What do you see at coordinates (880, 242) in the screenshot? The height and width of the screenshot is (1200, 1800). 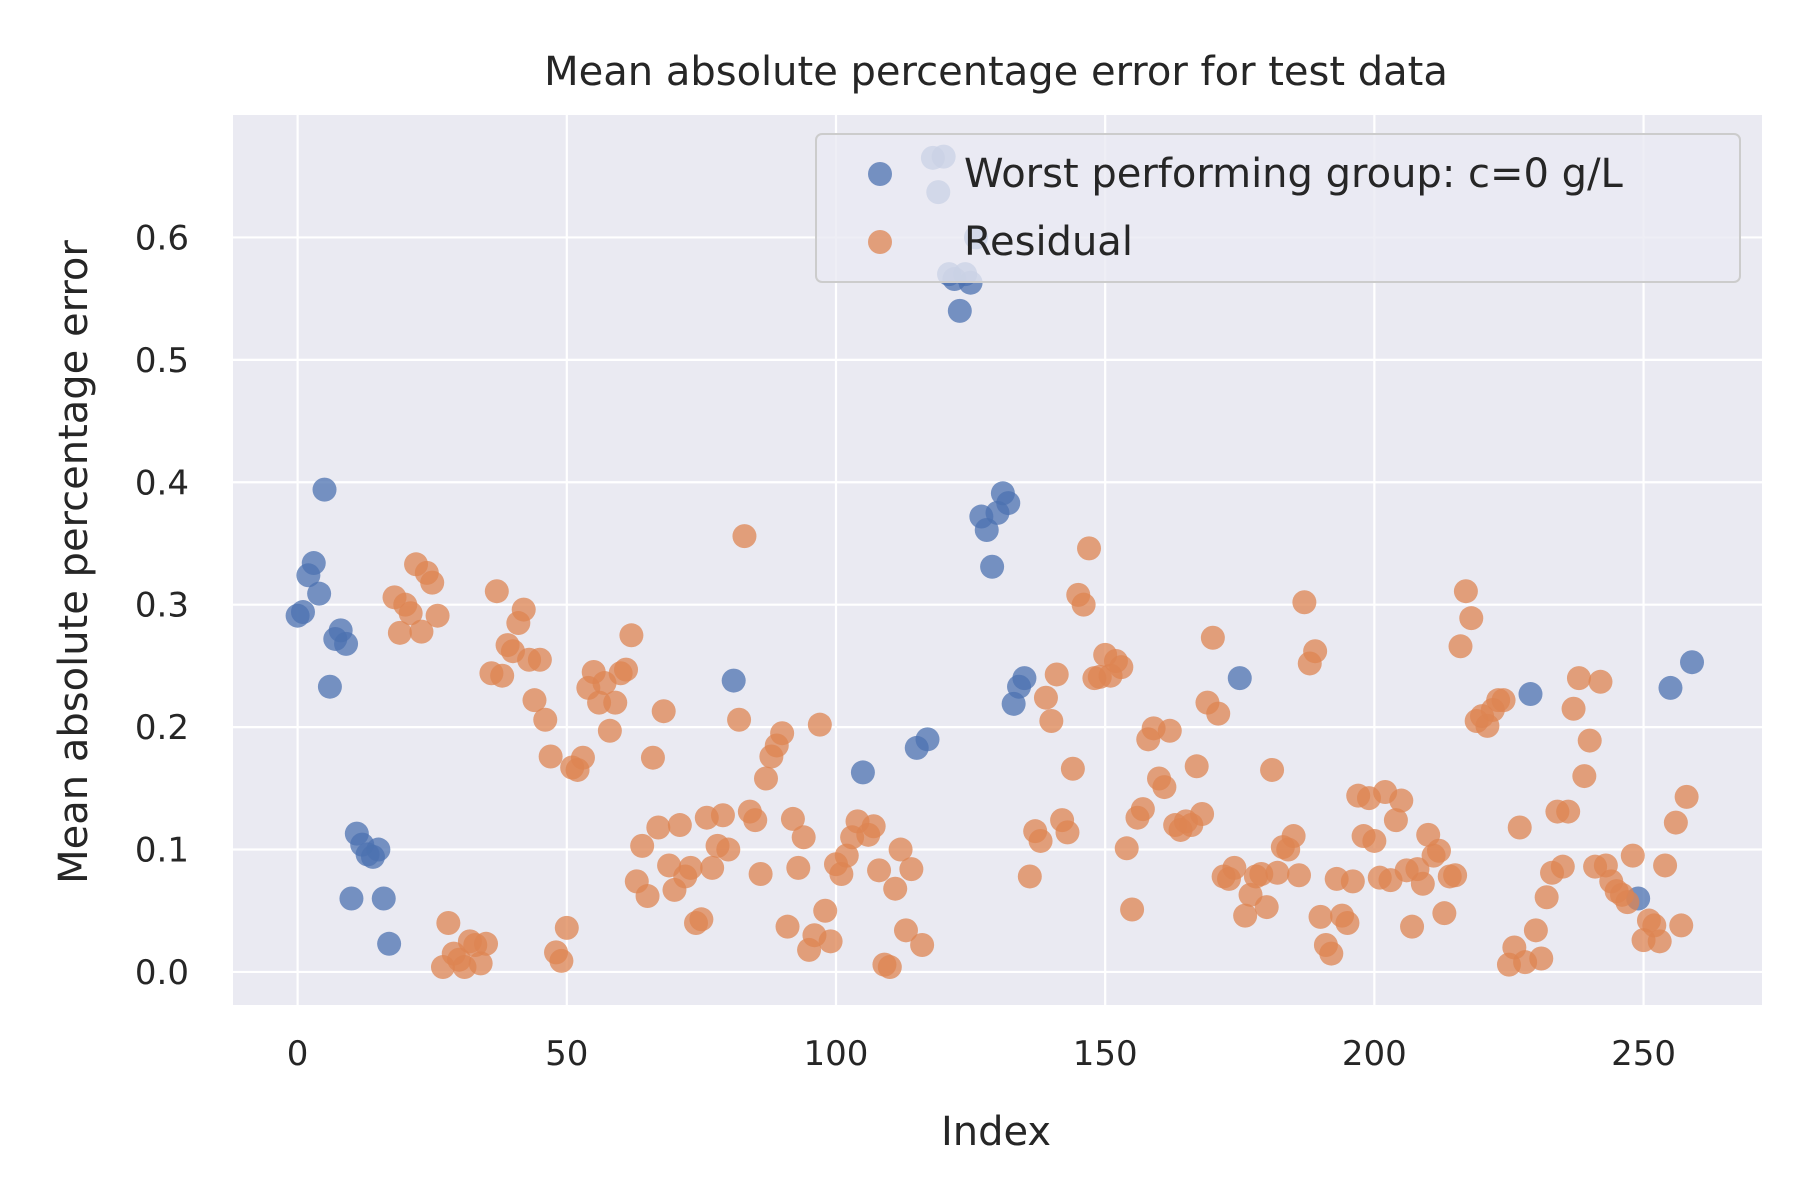 I see `legend-marker-residual` at bounding box center [880, 242].